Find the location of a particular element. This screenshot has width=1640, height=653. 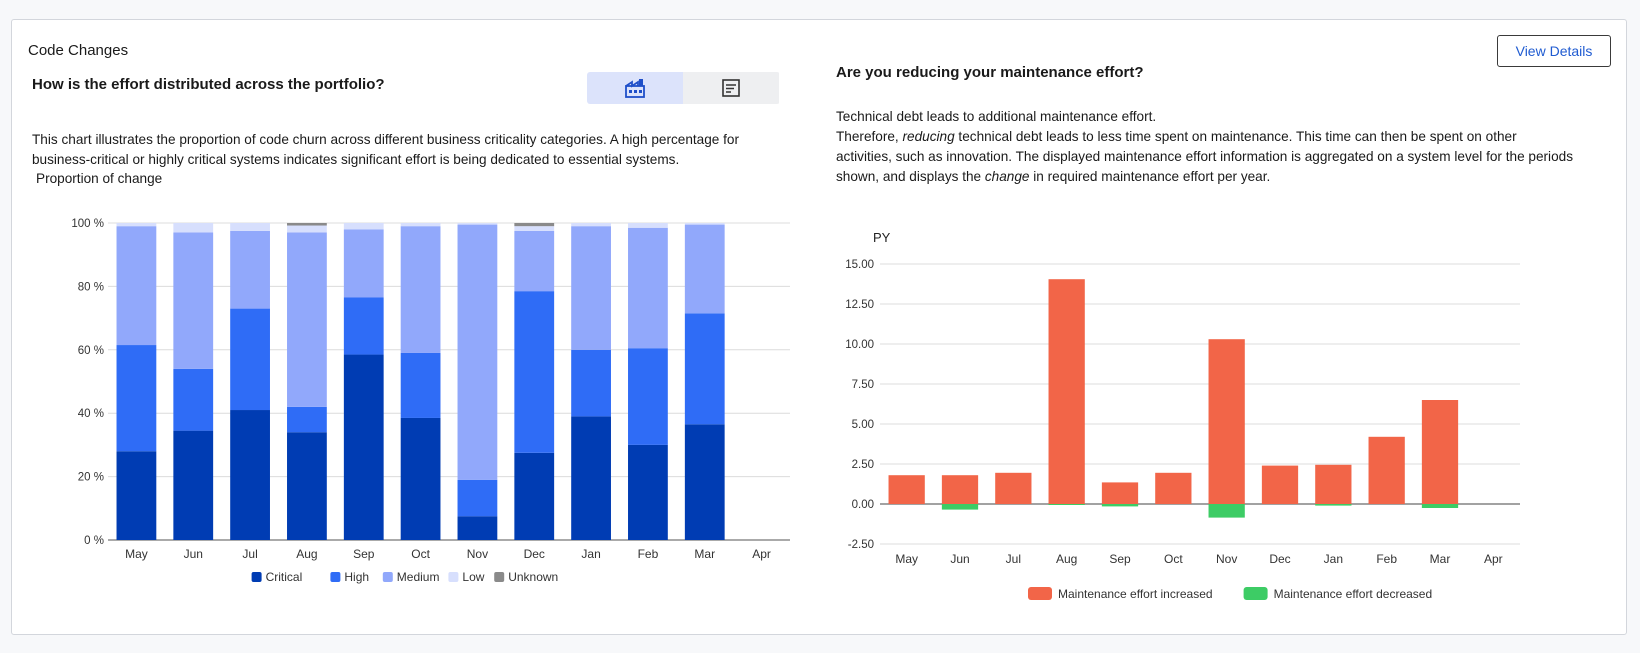

y-tick-label: 0 % is located at coordinates (94, 541).